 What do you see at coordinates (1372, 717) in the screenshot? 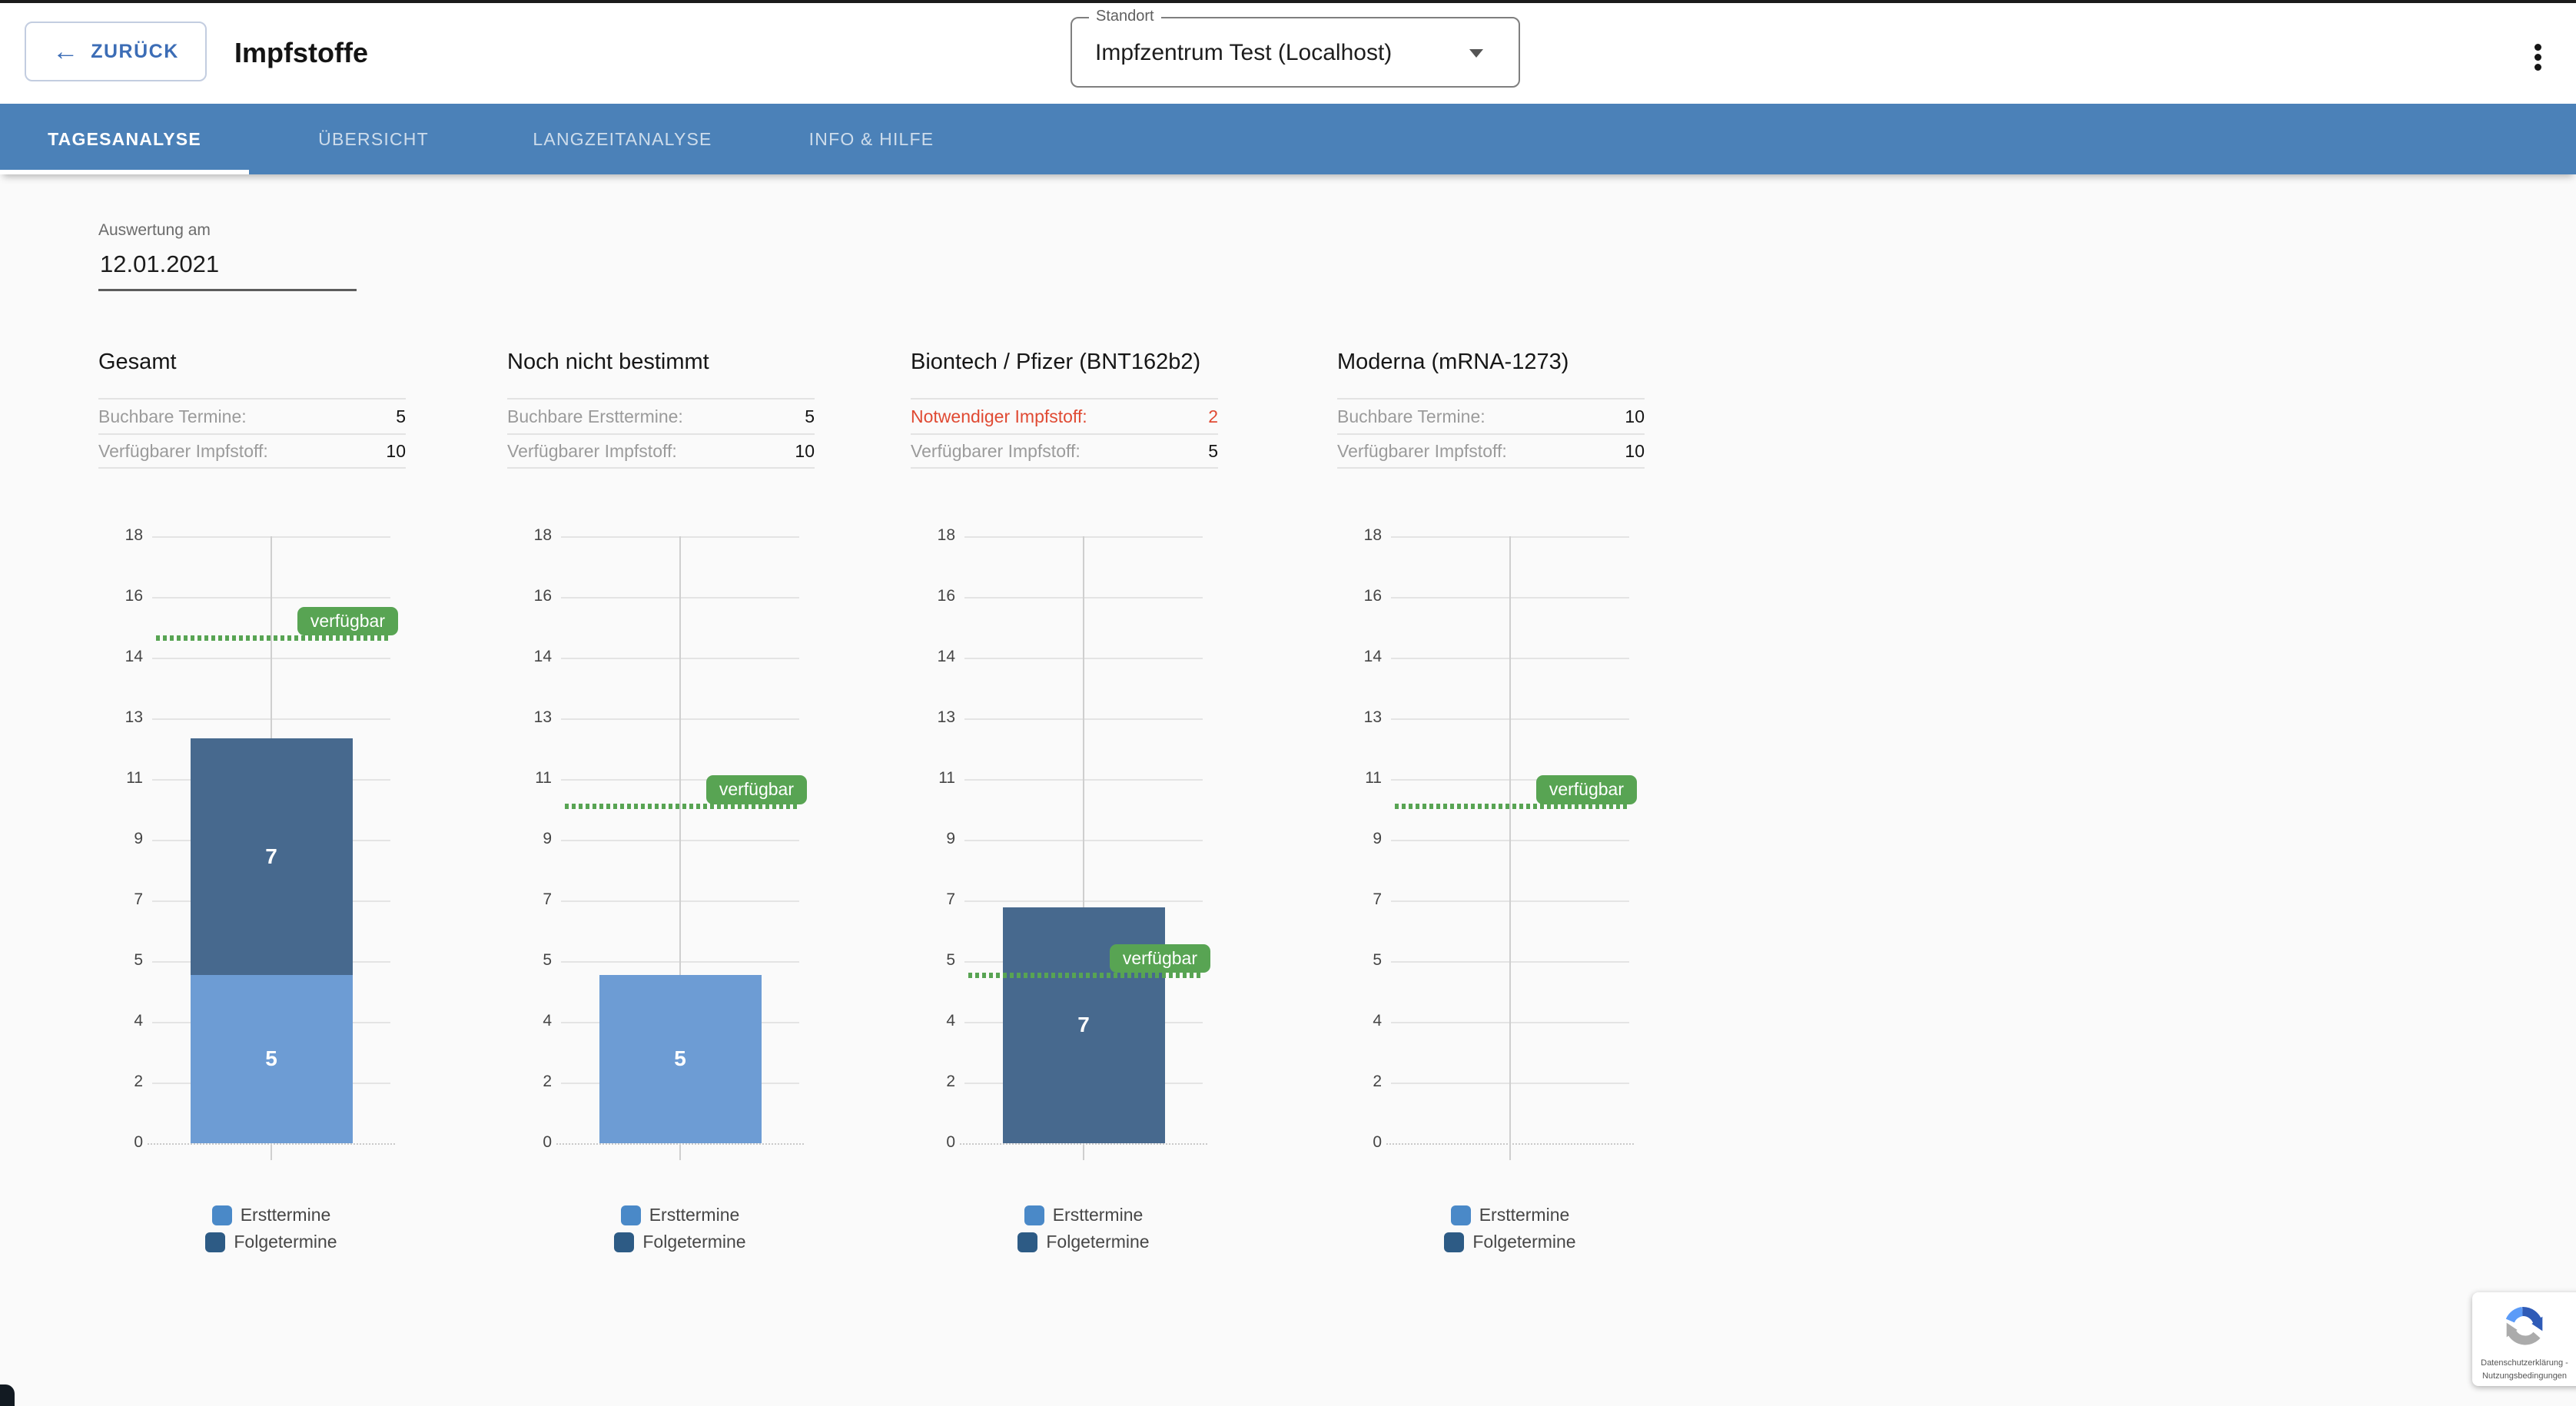
I see `y-axis-tick-label: 13` at bounding box center [1372, 717].